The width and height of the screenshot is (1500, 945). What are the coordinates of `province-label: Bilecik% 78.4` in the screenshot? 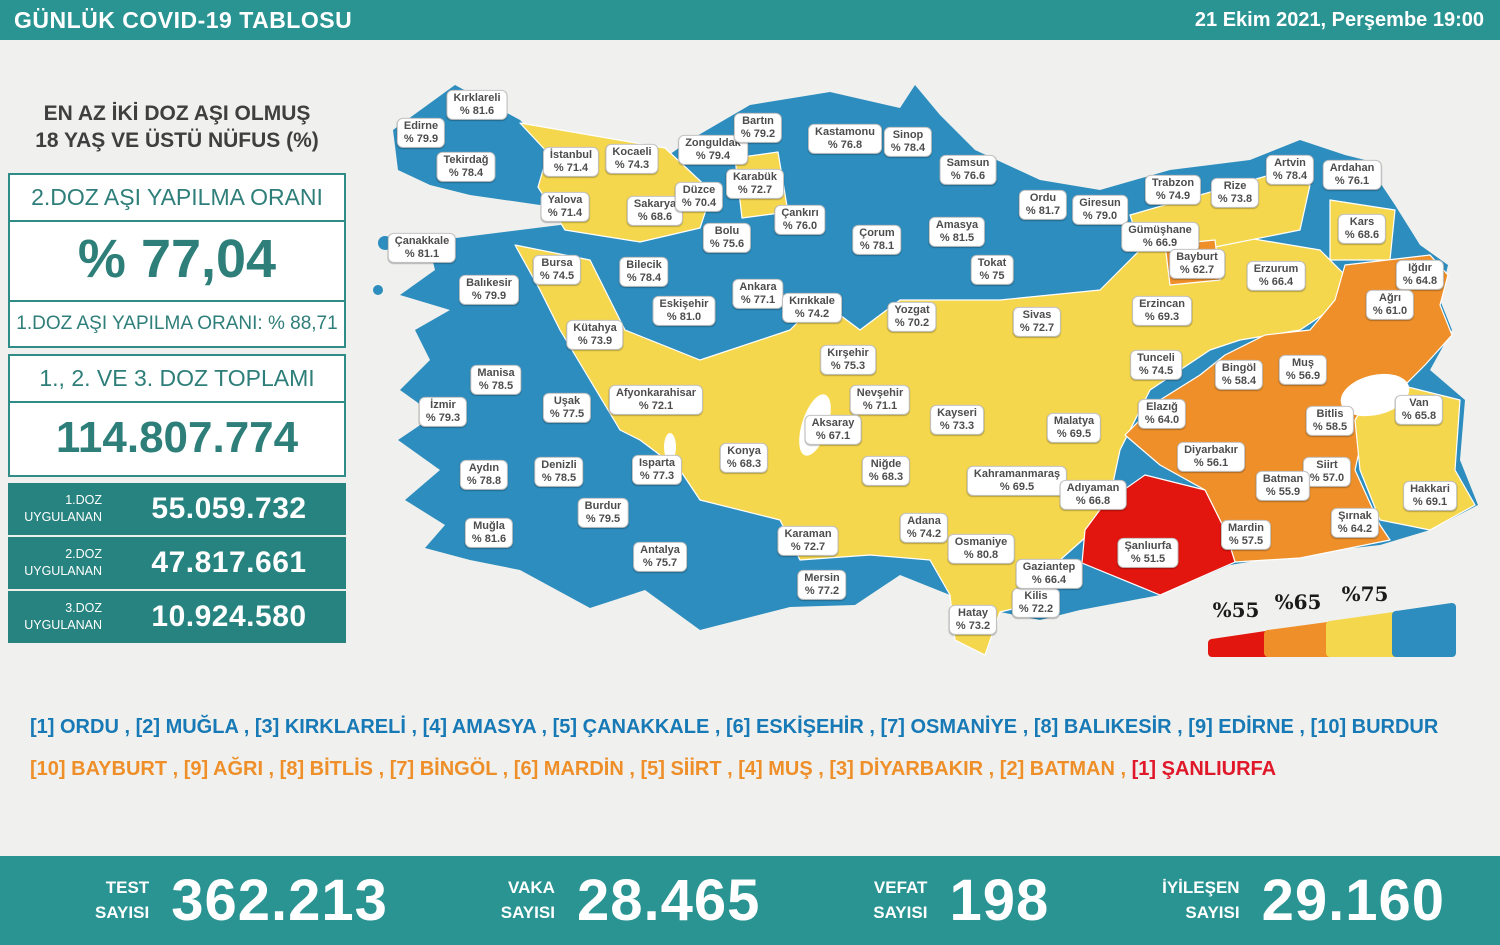 It's located at (644, 272).